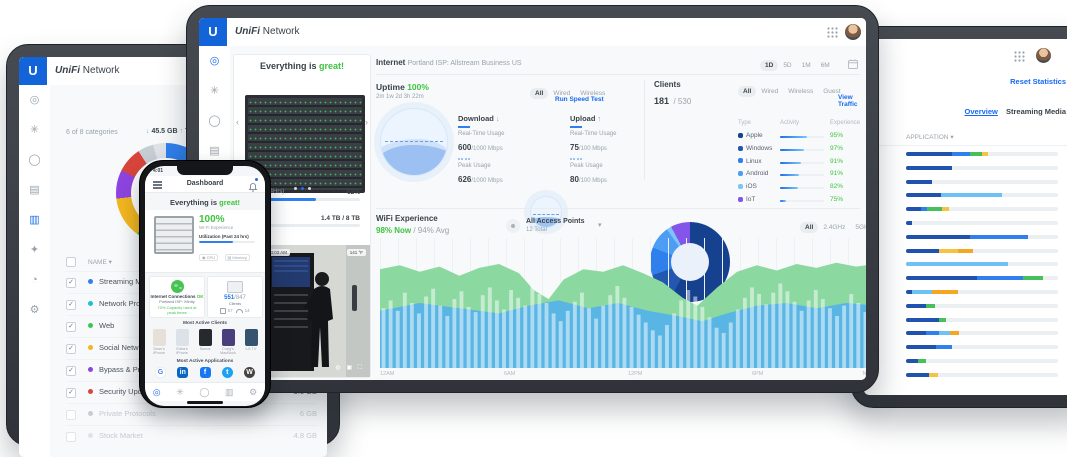 This screenshot has height=457, width=1067. What do you see at coordinates (90, 391) in the screenshot?
I see `category-color-icon` at bounding box center [90, 391].